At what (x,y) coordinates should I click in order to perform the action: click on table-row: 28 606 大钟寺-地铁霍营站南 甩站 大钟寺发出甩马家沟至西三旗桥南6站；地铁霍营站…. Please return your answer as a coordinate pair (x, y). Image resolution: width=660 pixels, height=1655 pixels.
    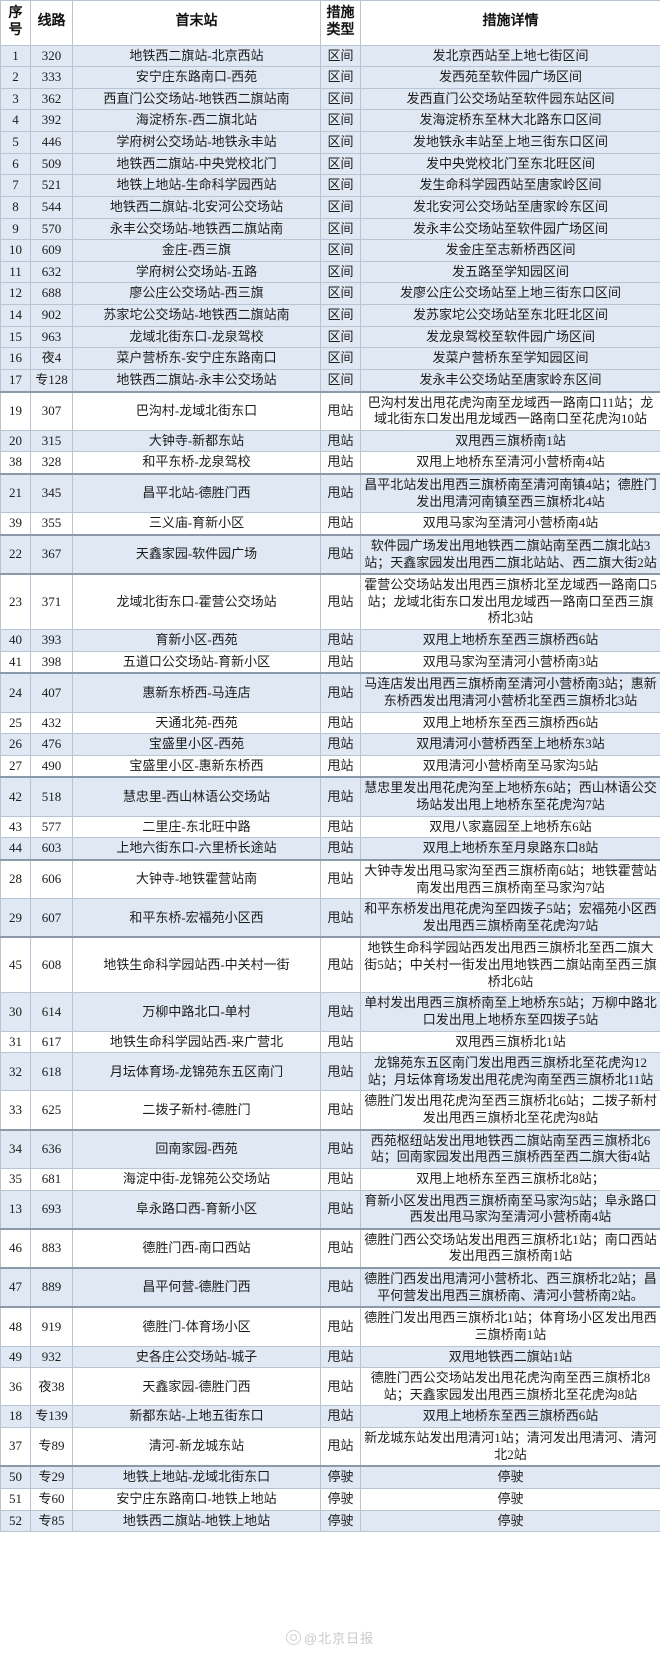
    Looking at the image, I should click on (330, 879).